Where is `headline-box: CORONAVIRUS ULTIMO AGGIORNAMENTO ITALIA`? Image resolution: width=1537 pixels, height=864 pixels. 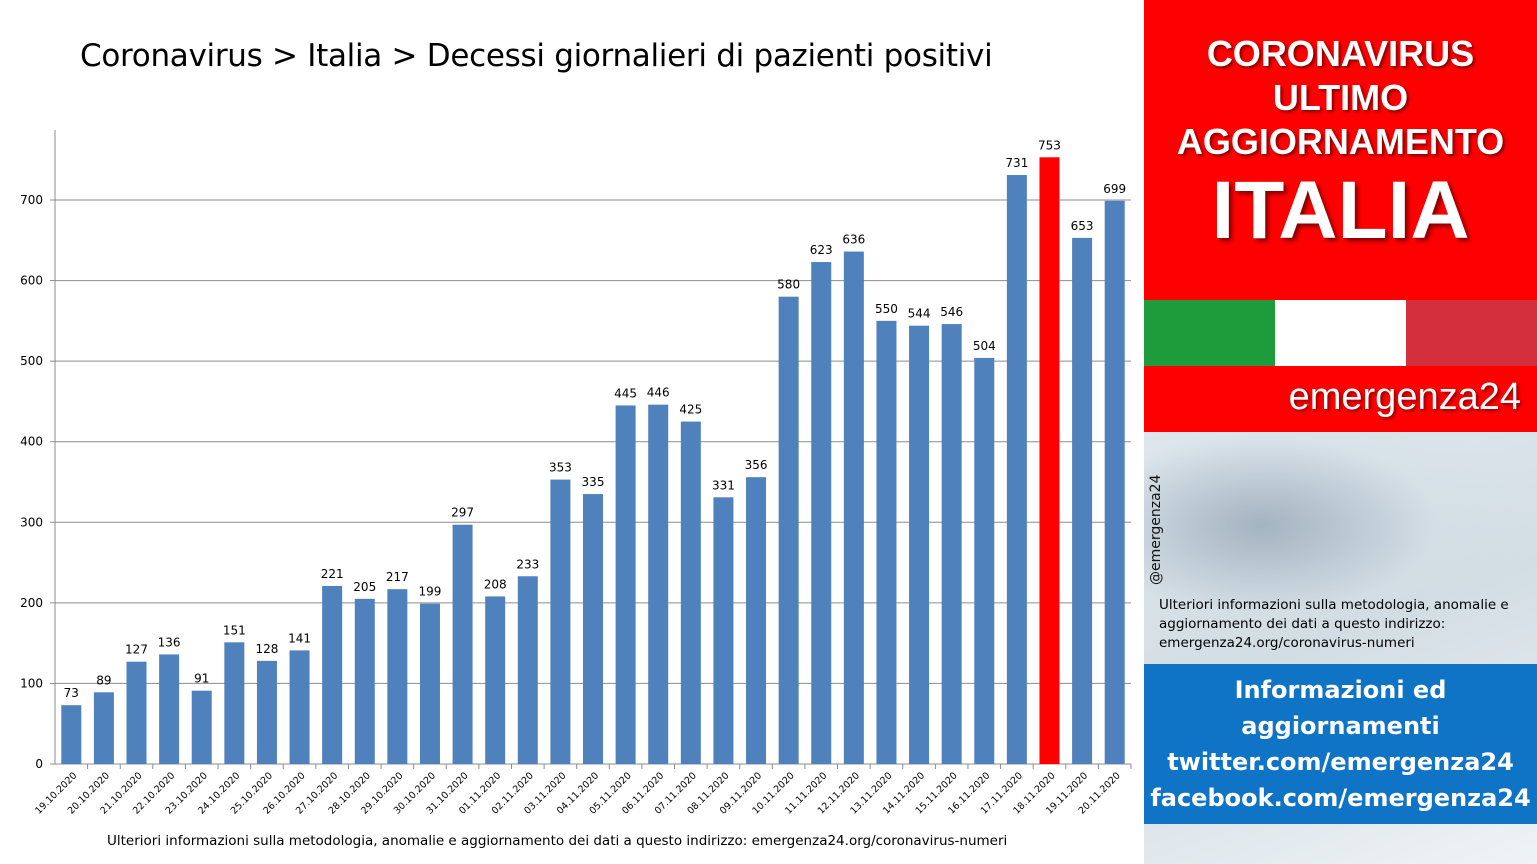 headline-box: CORONAVIRUS ULTIMO AGGIORNAMENTO ITALIA is located at coordinates (1340, 150).